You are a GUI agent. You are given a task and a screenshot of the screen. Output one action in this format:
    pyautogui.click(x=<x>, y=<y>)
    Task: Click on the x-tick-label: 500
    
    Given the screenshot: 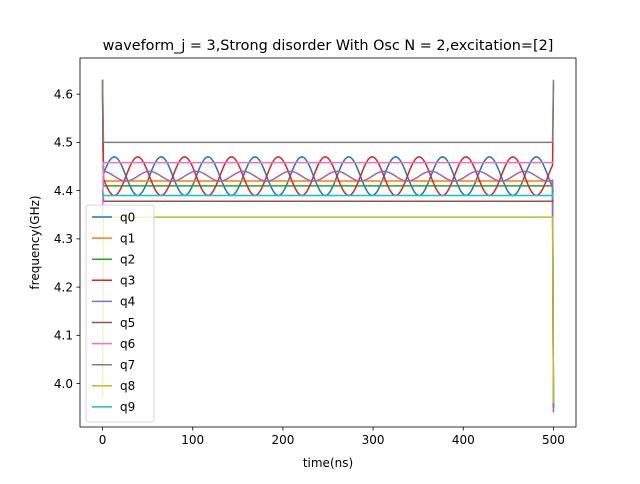 What is the action you would take?
    pyautogui.click(x=553, y=440)
    